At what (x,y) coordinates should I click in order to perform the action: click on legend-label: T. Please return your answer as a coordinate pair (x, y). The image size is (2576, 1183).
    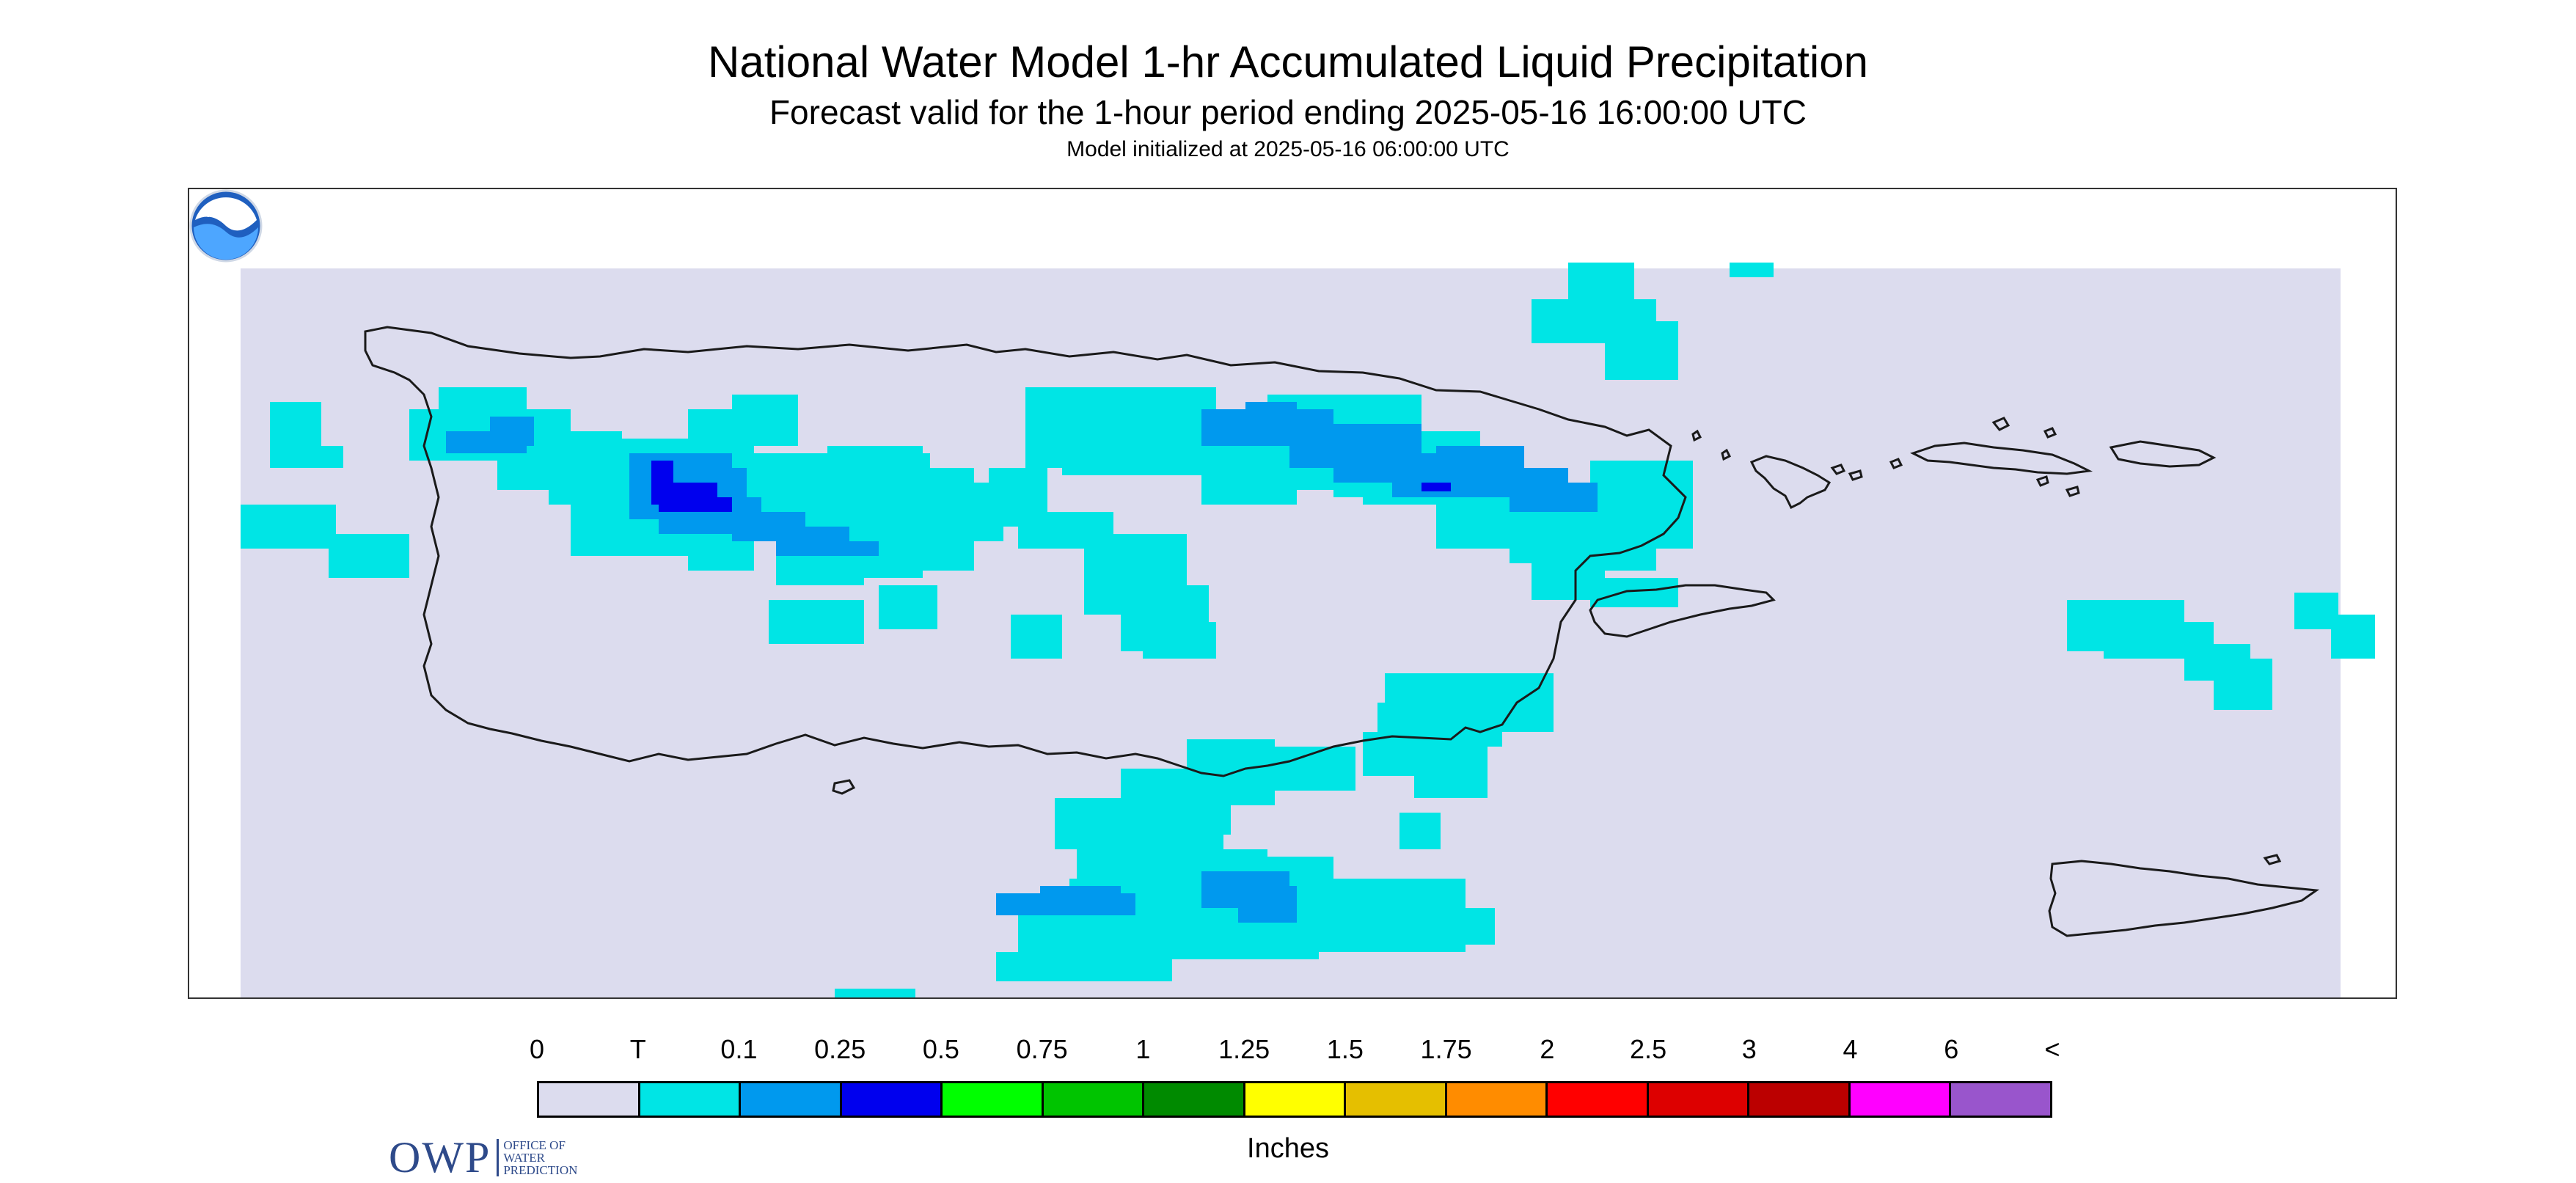
    Looking at the image, I should click on (637, 1049).